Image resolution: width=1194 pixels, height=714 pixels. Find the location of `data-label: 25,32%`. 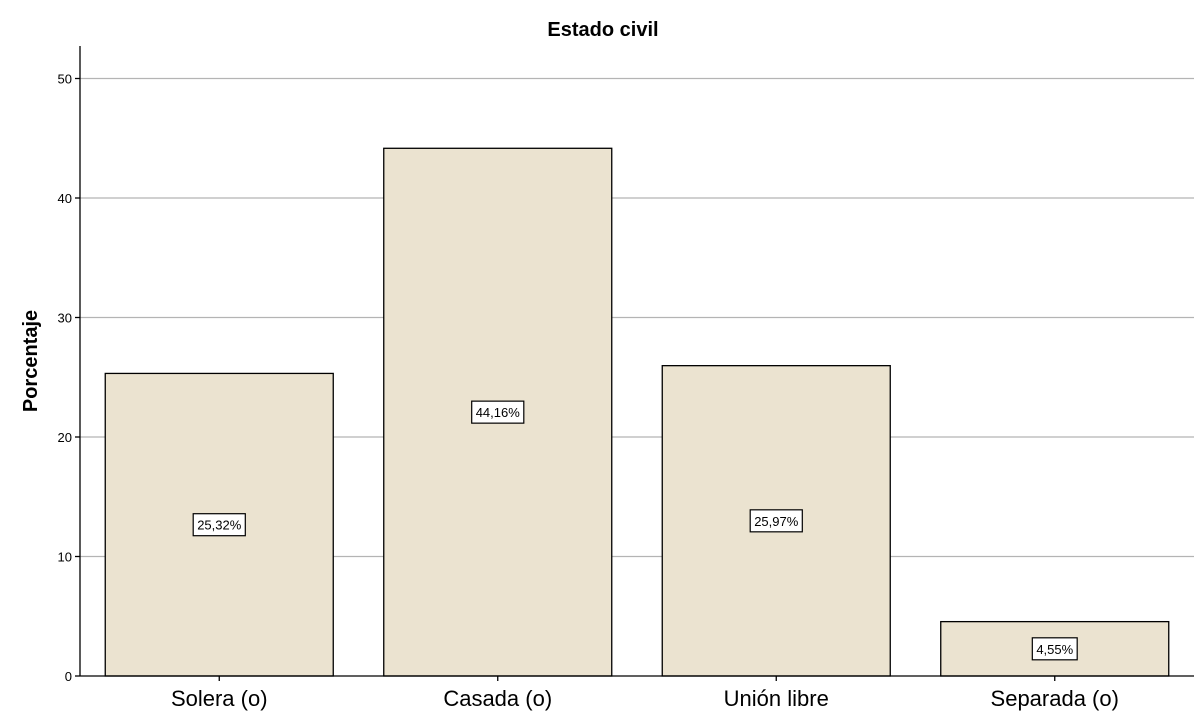

data-label: 25,32% is located at coordinates (219, 525).